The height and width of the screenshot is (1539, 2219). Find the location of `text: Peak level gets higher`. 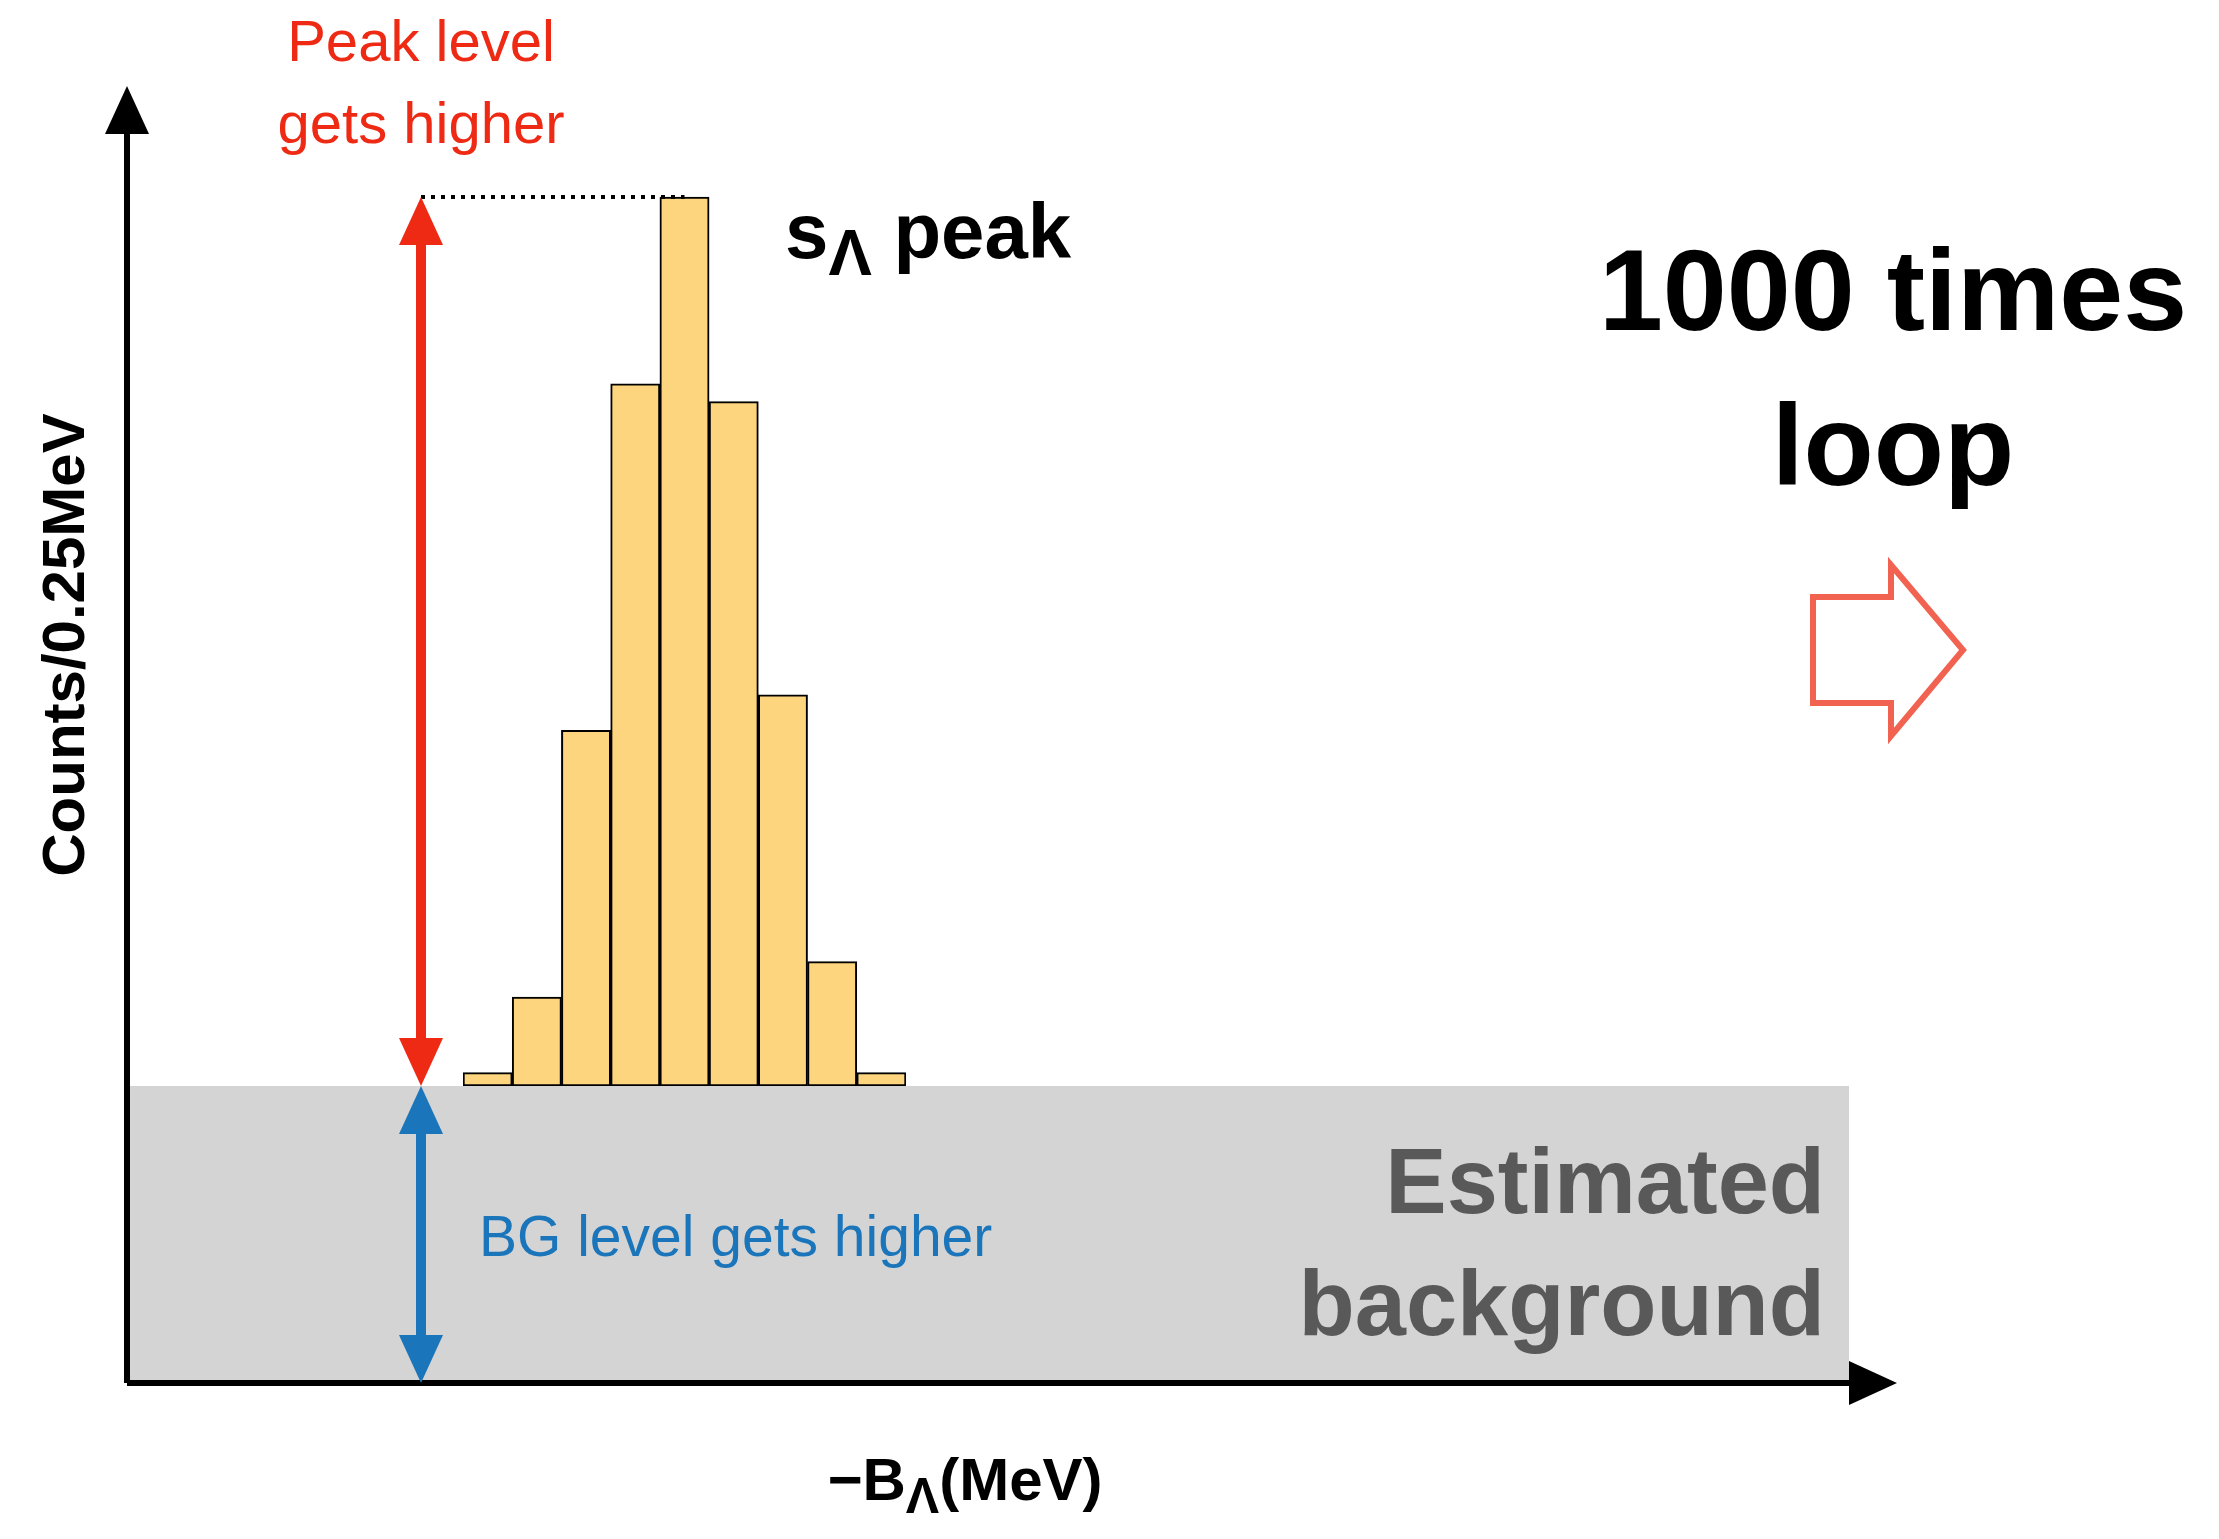

text: Peak level gets higher is located at coordinates (421, 82).